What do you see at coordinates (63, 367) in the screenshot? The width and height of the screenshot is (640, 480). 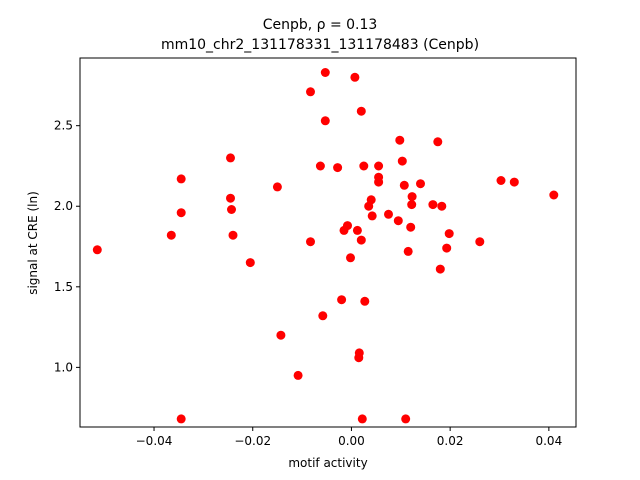 I see `y-tick-label: 1.0` at bounding box center [63, 367].